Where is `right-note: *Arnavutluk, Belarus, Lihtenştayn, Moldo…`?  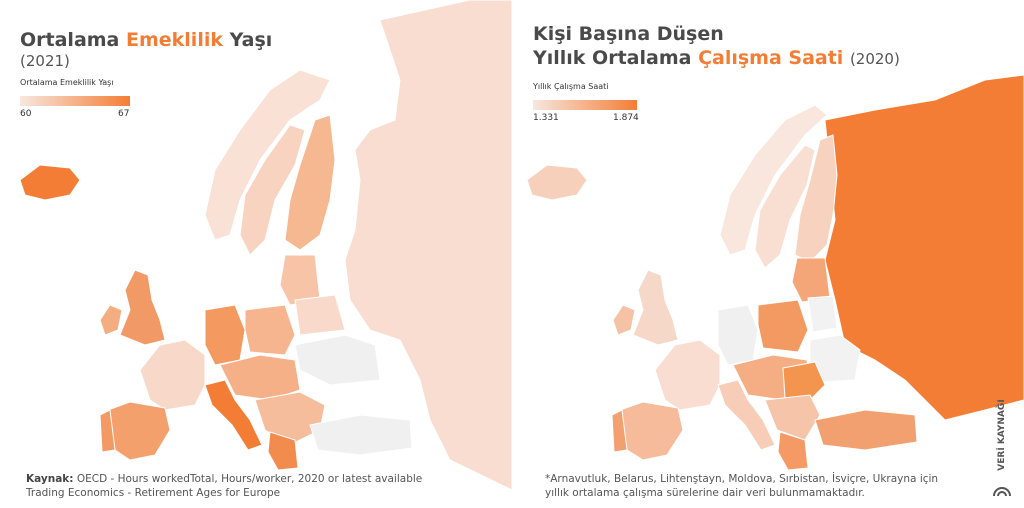 right-note: *Arnavutluk, Belarus, Lihtenştayn, Moldo… is located at coordinates (755, 486).